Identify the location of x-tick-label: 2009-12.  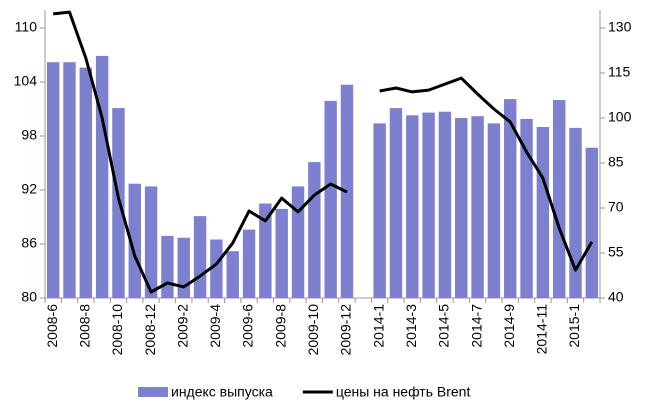
(346, 330).